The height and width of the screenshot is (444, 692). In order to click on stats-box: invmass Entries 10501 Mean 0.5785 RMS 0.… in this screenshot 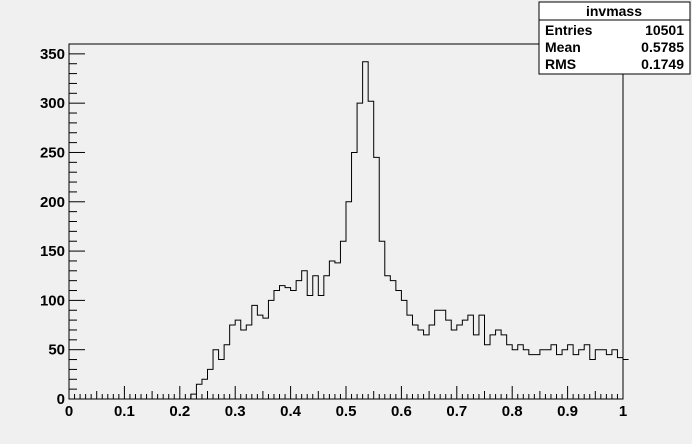, I will do `click(614, 38)`.